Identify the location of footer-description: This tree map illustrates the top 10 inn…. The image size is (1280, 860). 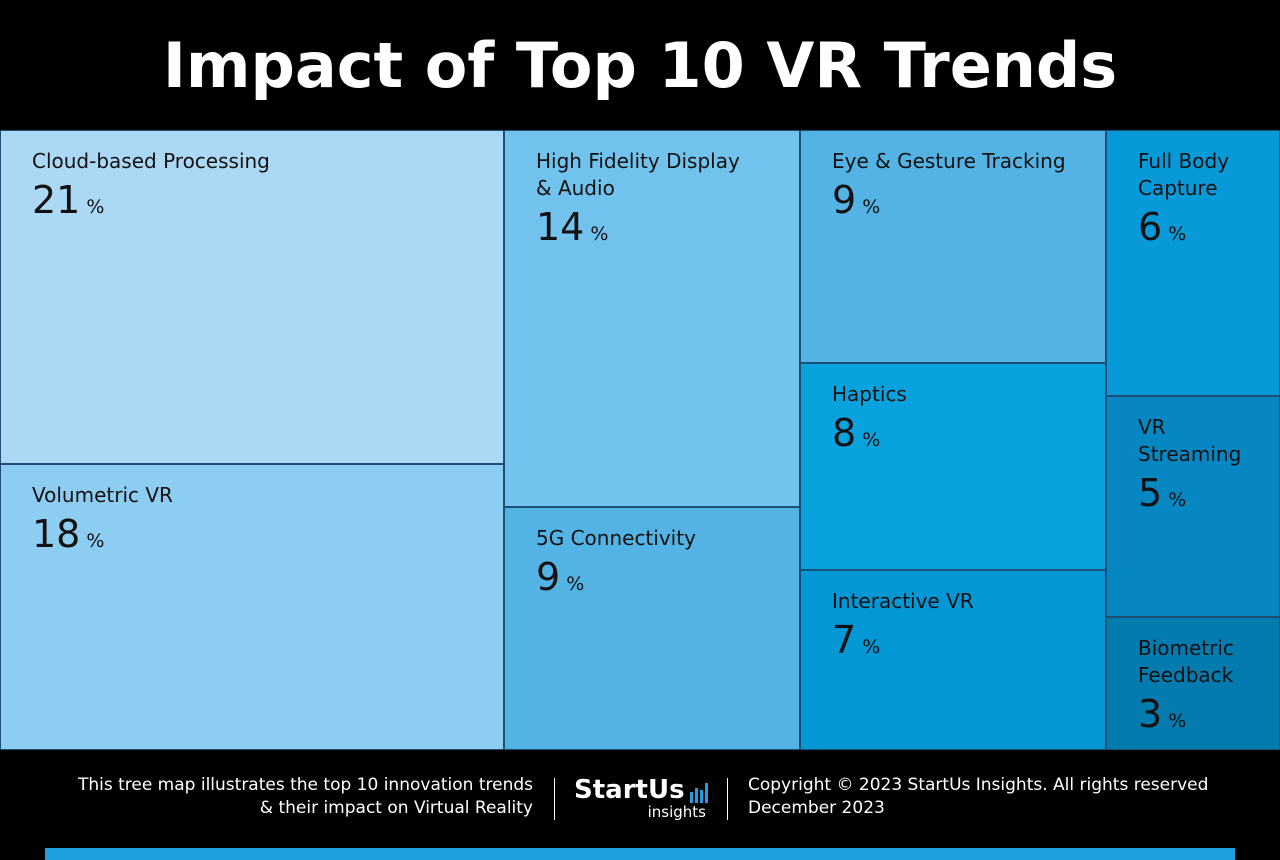
(305, 797).